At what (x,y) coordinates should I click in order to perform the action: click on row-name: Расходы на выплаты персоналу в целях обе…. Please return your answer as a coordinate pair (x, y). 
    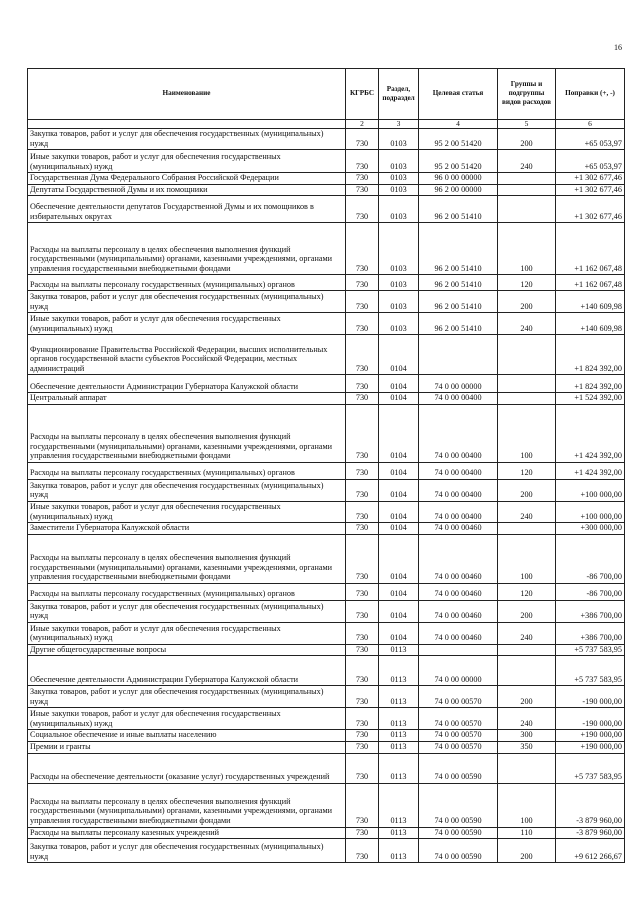
    Looking at the image, I should click on (186, 805).